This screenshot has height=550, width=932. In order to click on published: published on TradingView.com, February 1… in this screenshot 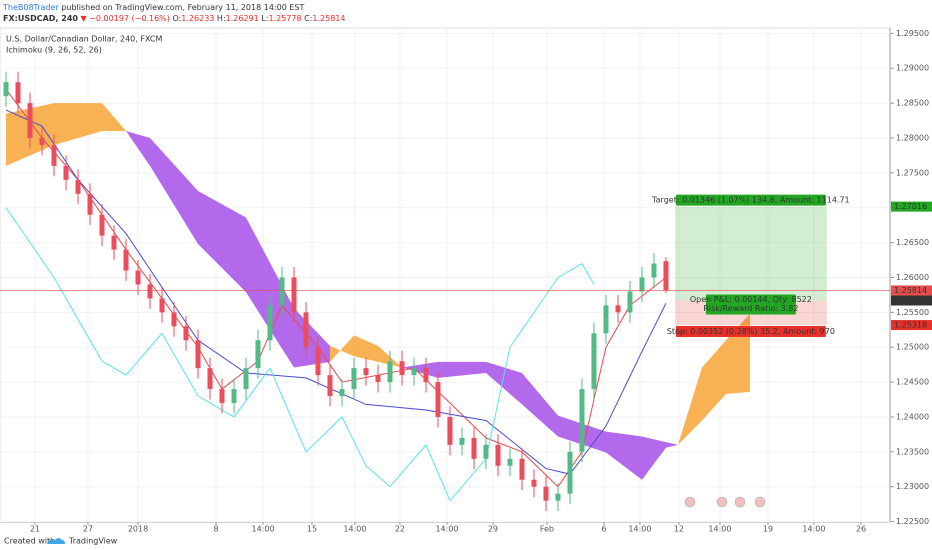, I will do `click(182, 7)`.